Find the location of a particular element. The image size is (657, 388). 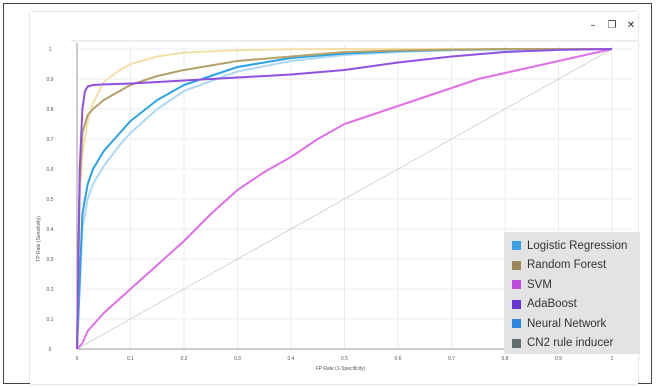

x-tick-label: 1 is located at coordinates (612, 359).